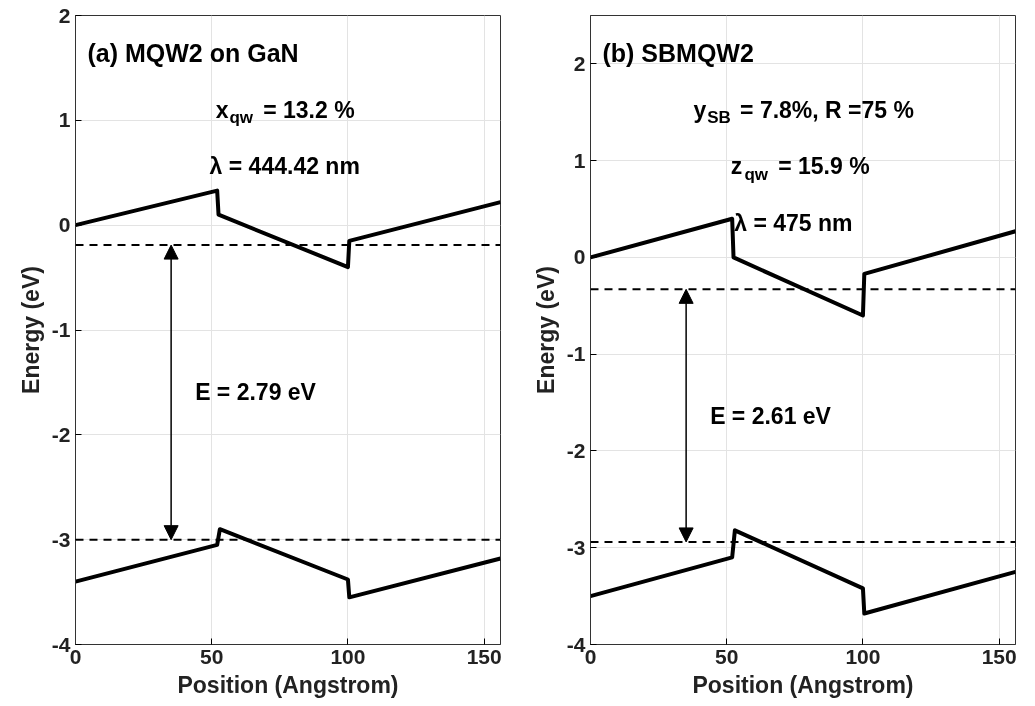 The width and height of the screenshot is (1035, 706). Describe the element at coordinates (256, 392) in the screenshot. I see `annotation: E = 2.79 eV` at that location.